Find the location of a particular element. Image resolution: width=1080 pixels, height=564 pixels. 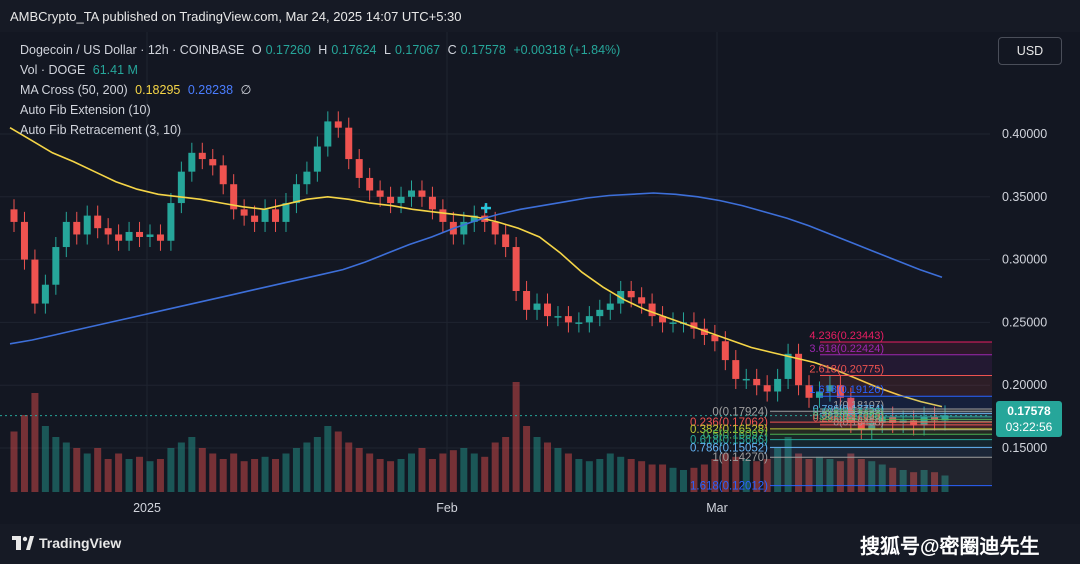

fib-retracement-label: 1.618(0.12012) is located at coordinates (729, 487).